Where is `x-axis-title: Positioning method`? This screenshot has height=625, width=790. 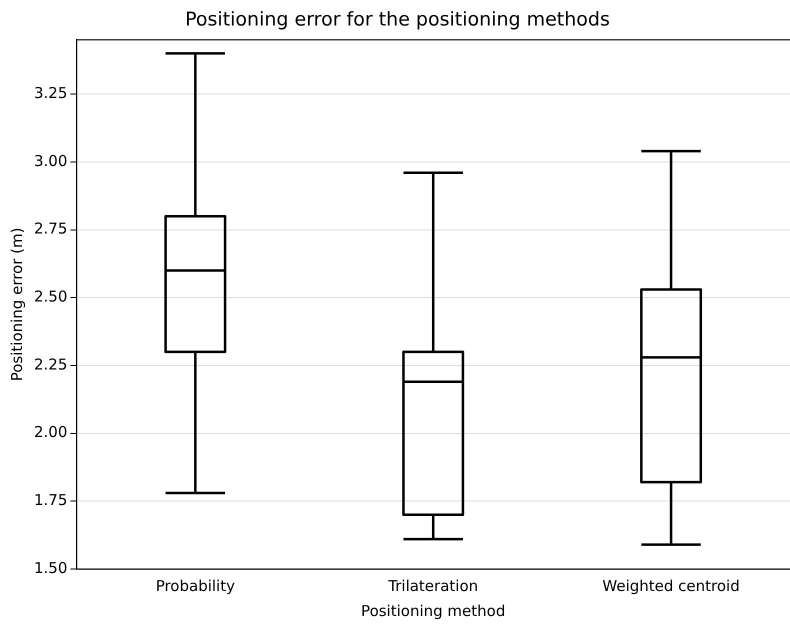
x-axis-title: Positioning method is located at coordinates (433, 611).